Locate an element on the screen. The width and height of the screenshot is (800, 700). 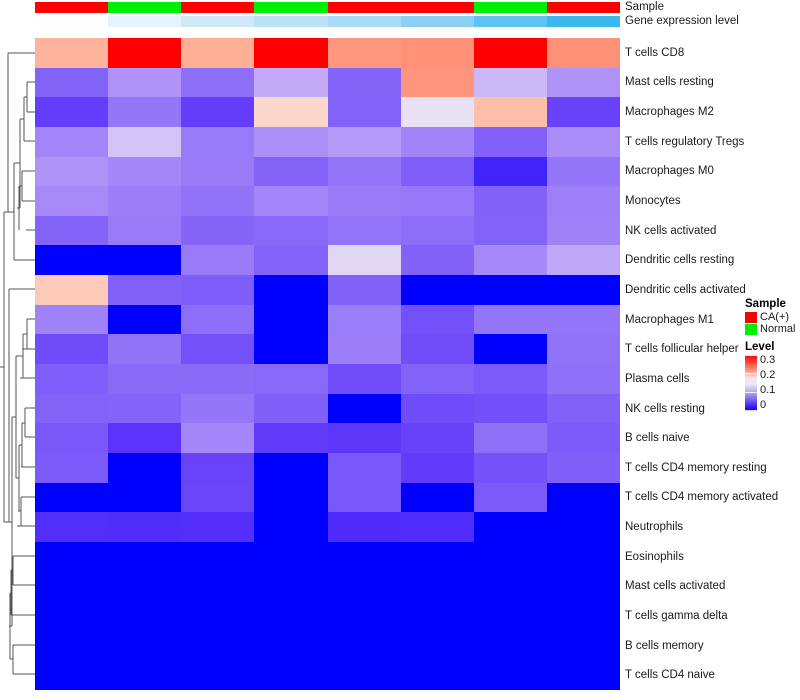
heatmap-row-label: Dendritic cells resting is located at coordinates (680, 260).